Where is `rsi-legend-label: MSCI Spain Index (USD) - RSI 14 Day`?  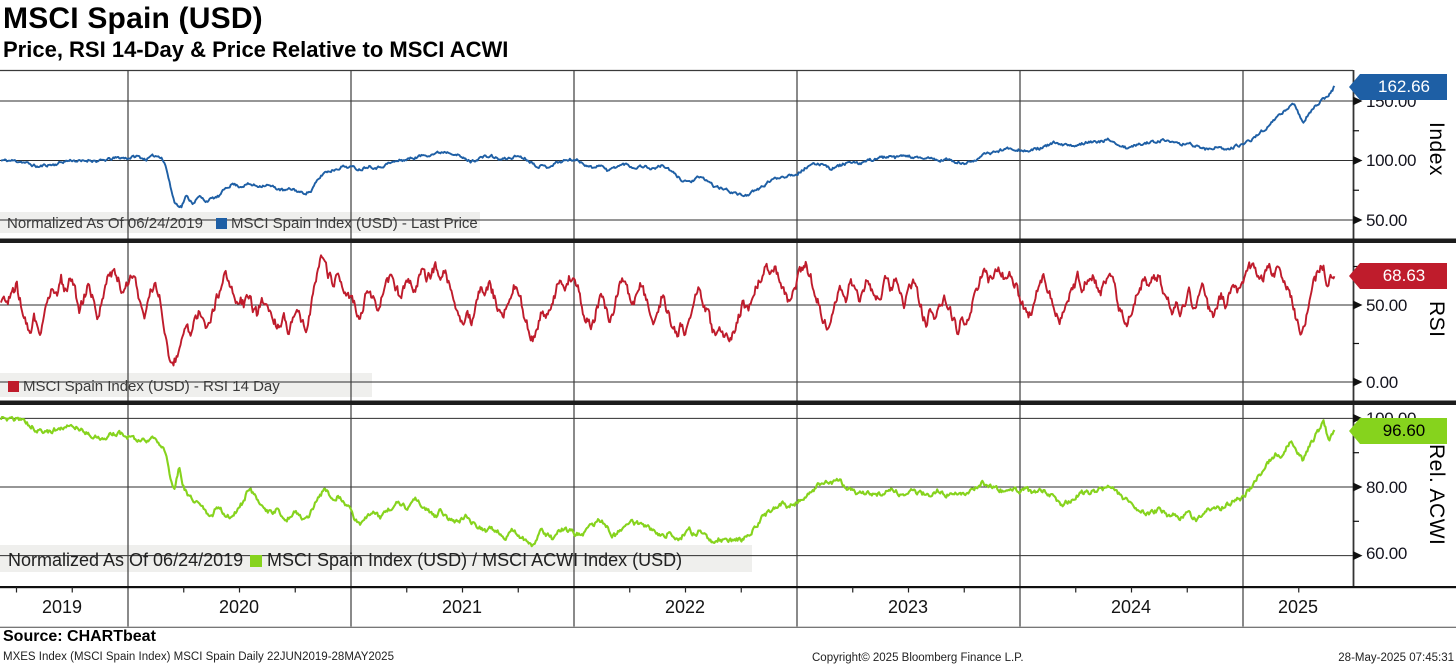
rsi-legend-label: MSCI Spain Index (USD) - RSI 14 Day is located at coordinates (151, 386).